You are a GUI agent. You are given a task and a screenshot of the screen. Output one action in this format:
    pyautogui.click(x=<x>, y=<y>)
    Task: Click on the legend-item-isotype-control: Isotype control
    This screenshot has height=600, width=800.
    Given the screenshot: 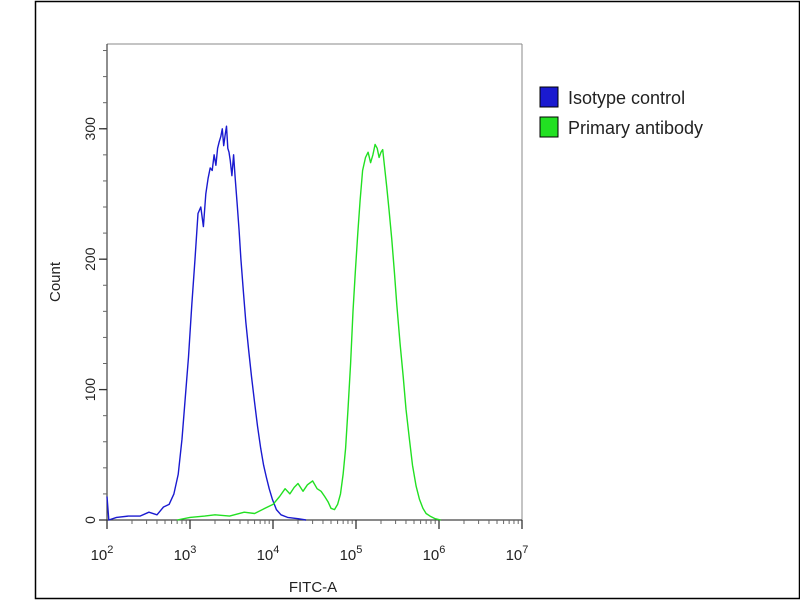 What is the action you would take?
    pyautogui.click(x=612, y=97)
    